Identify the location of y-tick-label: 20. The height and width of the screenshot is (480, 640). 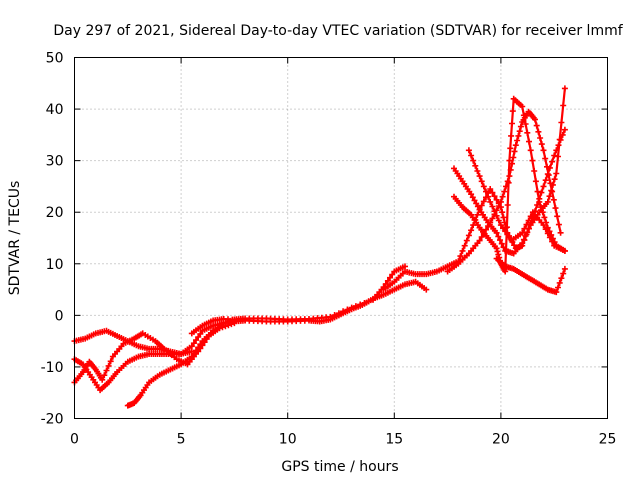
(55, 213).